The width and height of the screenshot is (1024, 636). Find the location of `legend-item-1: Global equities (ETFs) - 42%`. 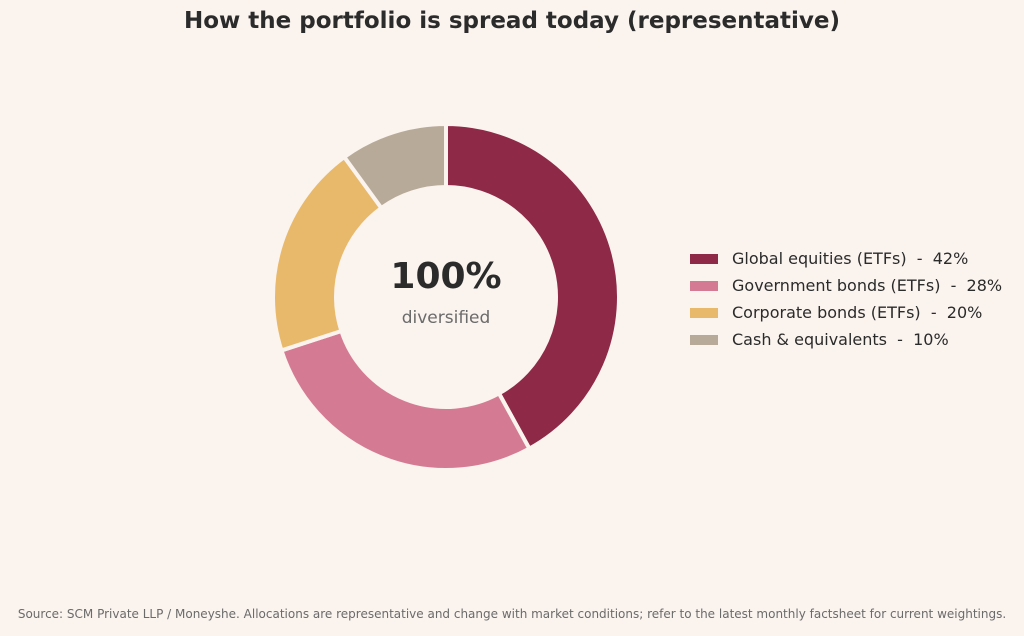

legend-item-1: Global equities (ETFs) - 42% is located at coordinates (846, 258).